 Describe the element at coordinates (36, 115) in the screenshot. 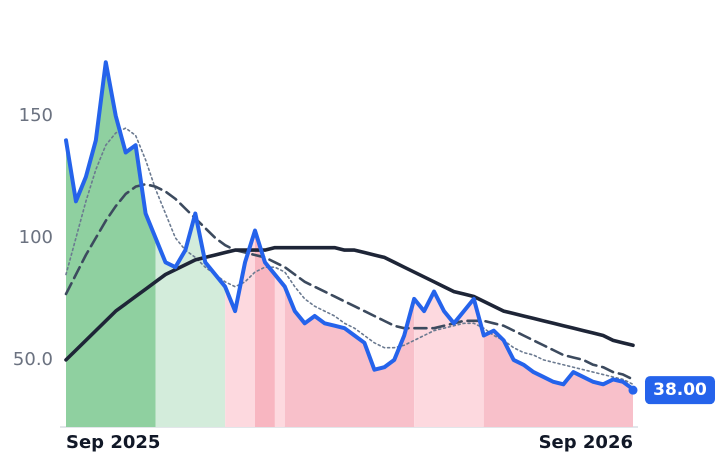

I see `y-tick-label: 150` at that location.